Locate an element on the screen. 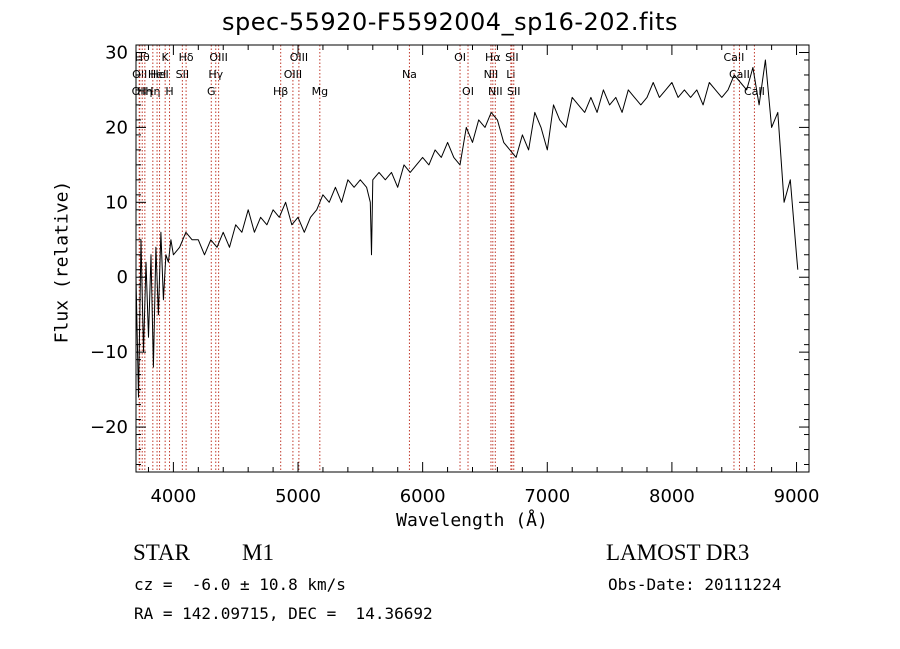 The width and height of the screenshot is (900, 649). redshift-readout: cz = -6.0 ± 10.8 km/s is located at coordinates (240, 584).